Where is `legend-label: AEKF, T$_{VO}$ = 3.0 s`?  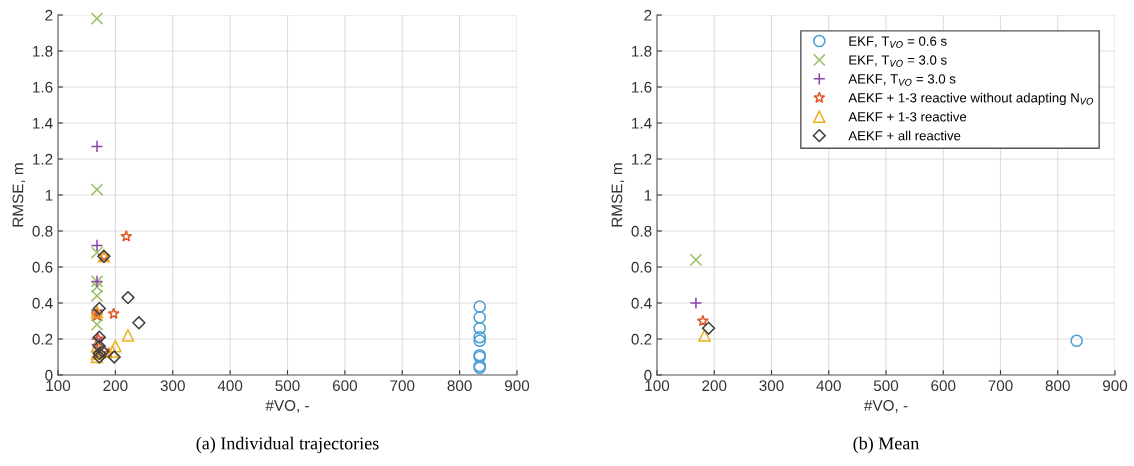 legend-label: AEKF, T$_{VO}$ = 3.0 s is located at coordinates (902, 80).